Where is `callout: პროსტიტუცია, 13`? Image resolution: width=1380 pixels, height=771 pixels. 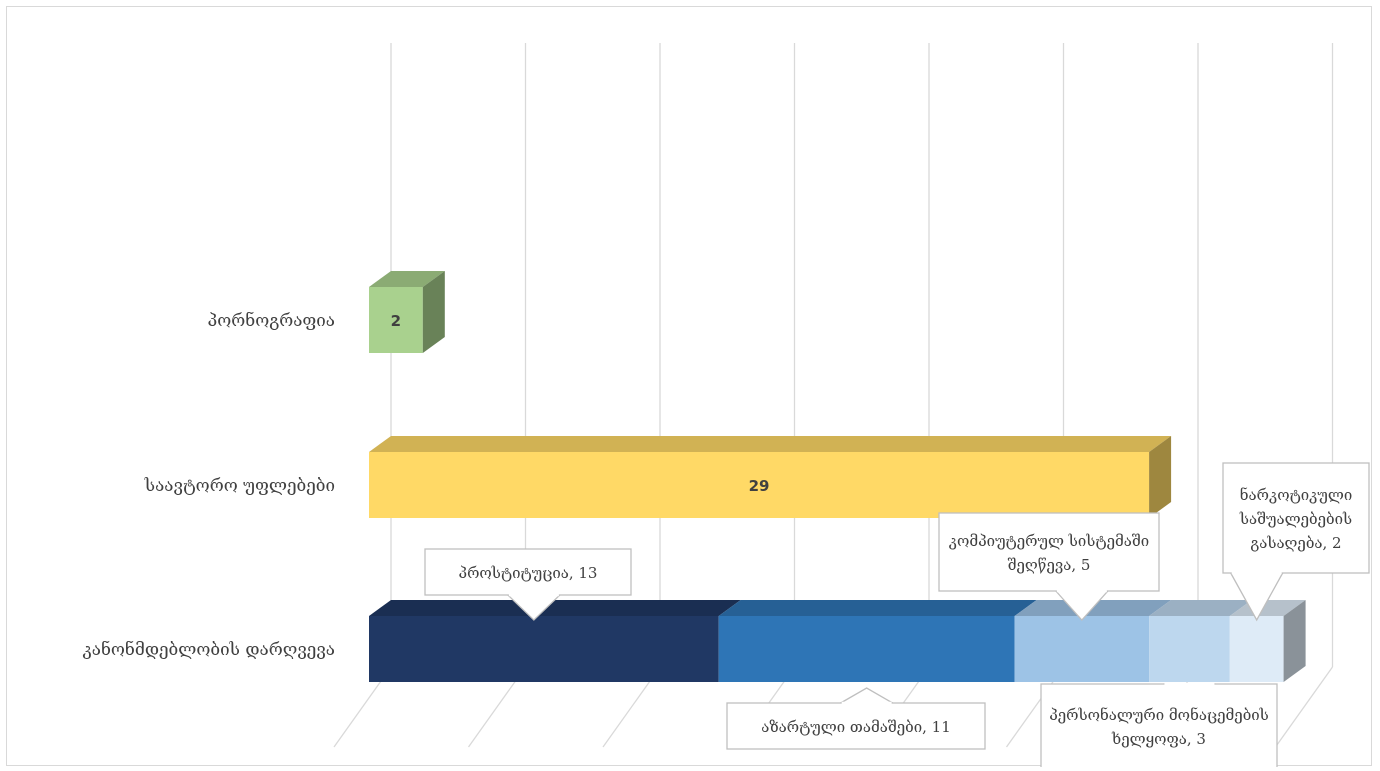 callout: პროსტიტუცია, 13 is located at coordinates (528, 584).